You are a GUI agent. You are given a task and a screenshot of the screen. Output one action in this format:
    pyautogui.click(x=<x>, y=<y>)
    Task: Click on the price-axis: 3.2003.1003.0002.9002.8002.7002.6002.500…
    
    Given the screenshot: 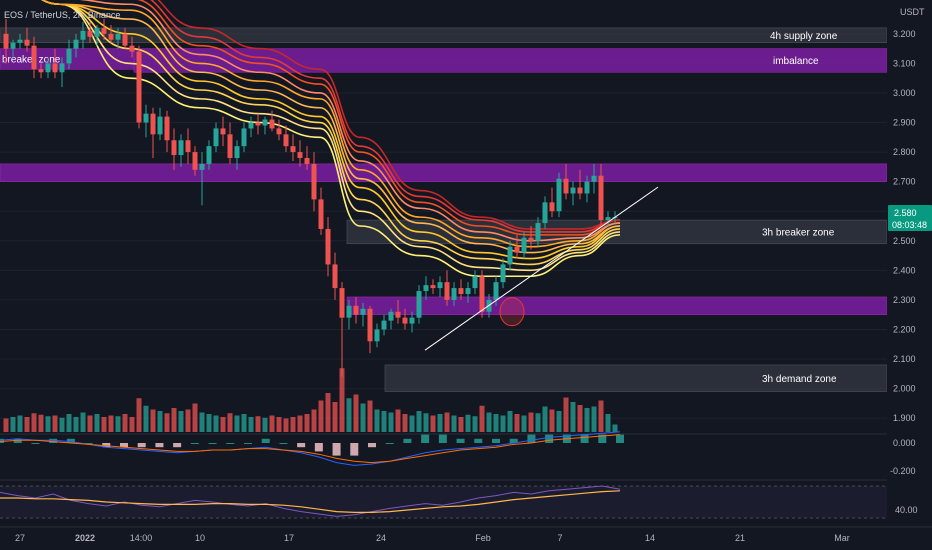 What is the action you would take?
    pyautogui.click(x=909, y=275)
    